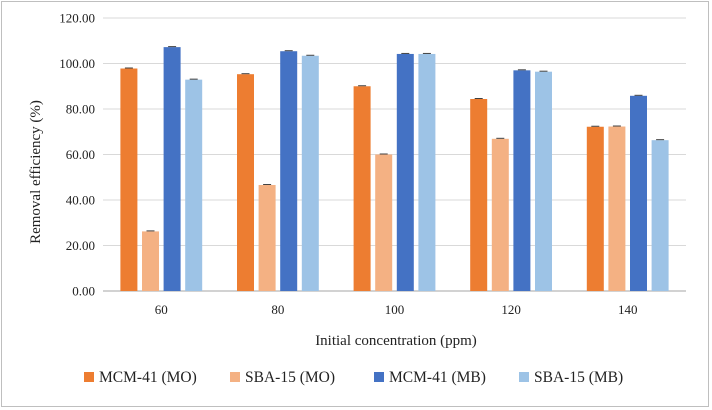  I want to click on x-tick-label: 120, so click(511, 309).